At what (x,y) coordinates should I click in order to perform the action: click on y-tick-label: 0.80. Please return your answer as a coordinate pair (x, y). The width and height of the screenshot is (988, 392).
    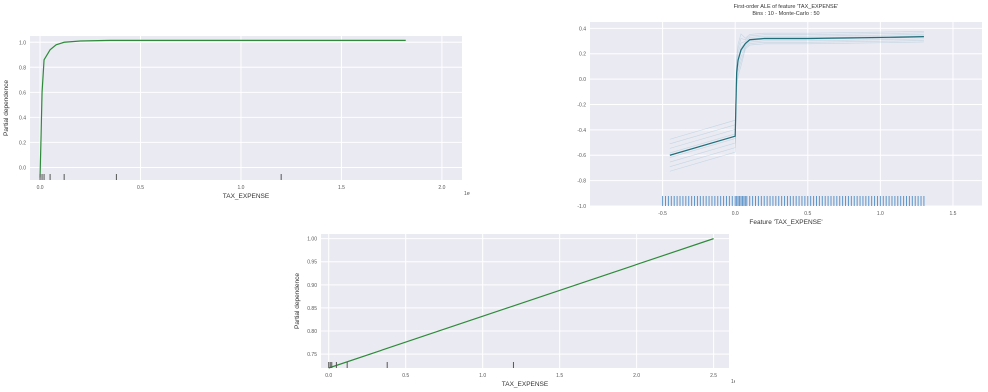
    Looking at the image, I should click on (312, 332).